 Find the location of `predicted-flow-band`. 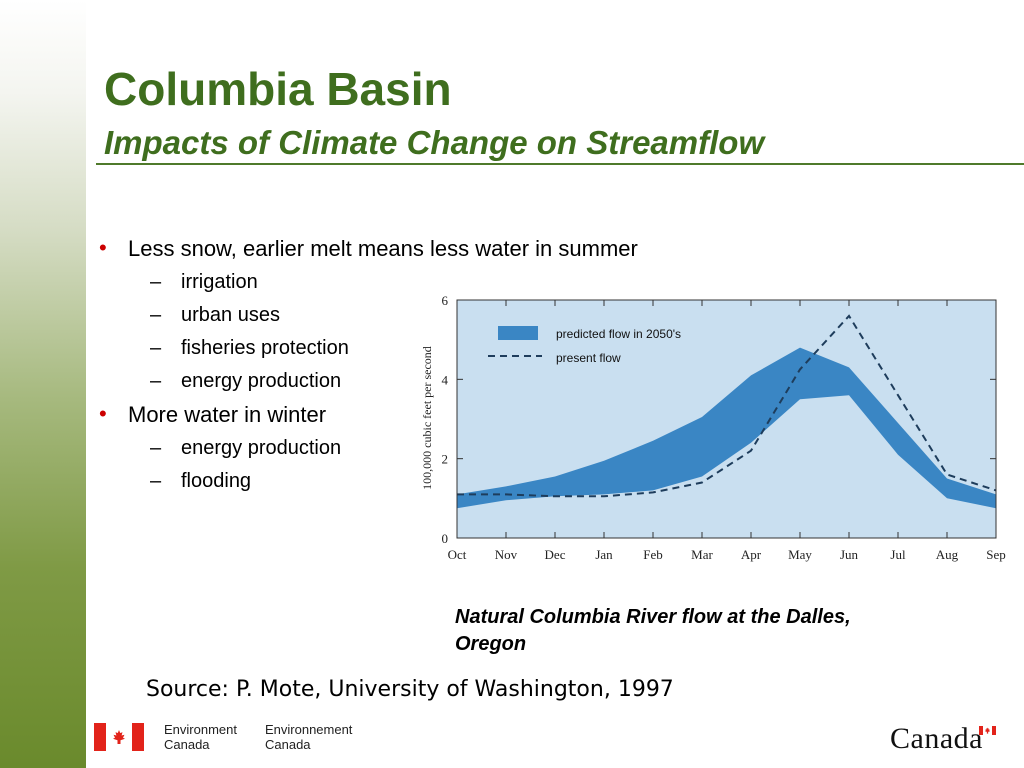

predicted-flow-band is located at coordinates (726, 428).